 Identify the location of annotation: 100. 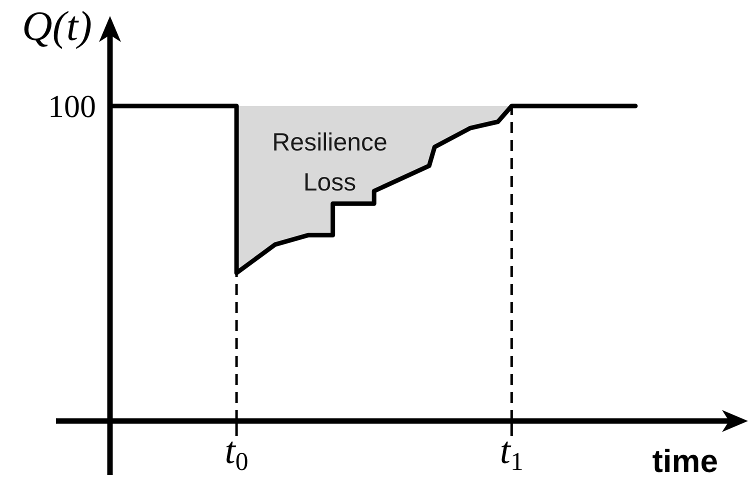
(72, 106).